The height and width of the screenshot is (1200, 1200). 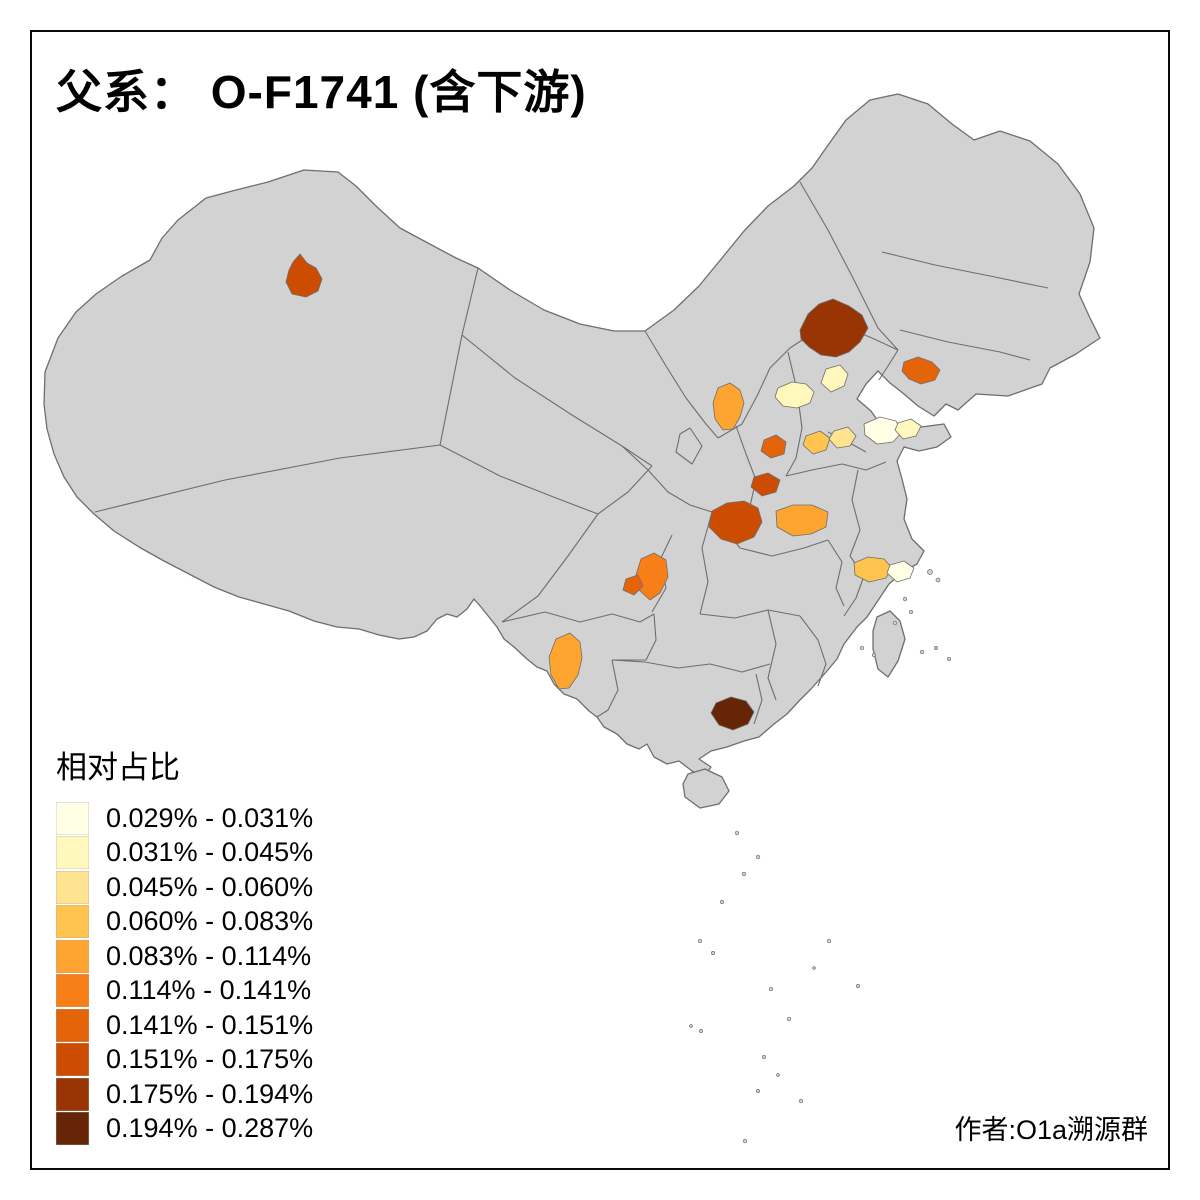 I want to click on legend-item: 0.114% - 0.141%, so click(x=184, y=991).